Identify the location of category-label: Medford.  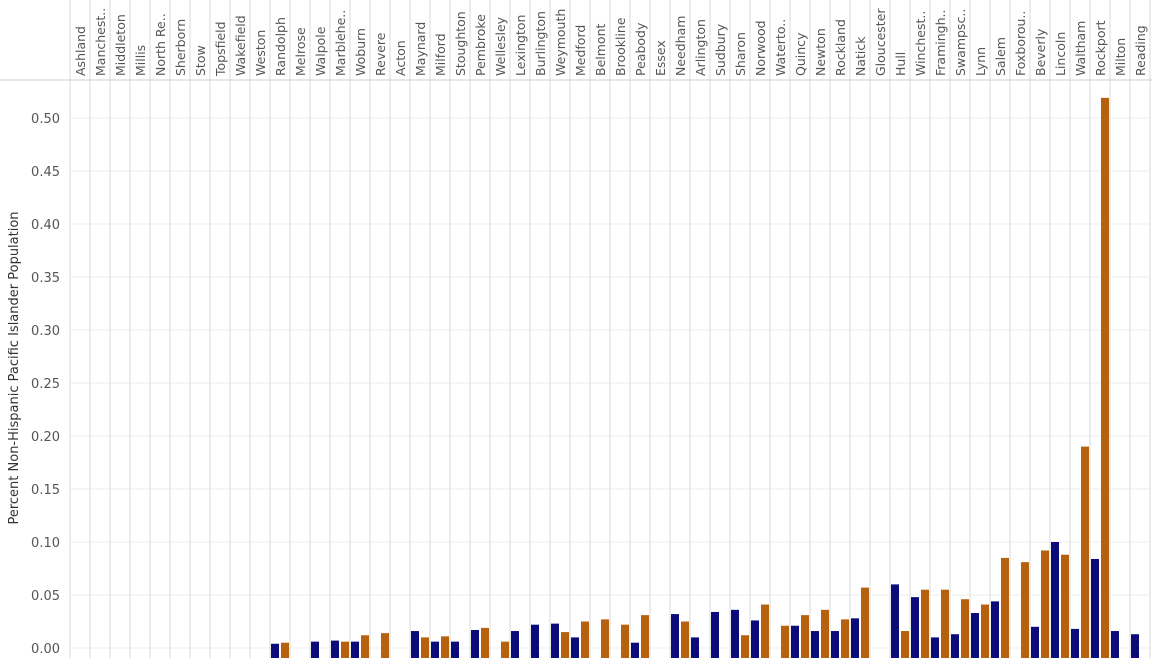
(580, 50).